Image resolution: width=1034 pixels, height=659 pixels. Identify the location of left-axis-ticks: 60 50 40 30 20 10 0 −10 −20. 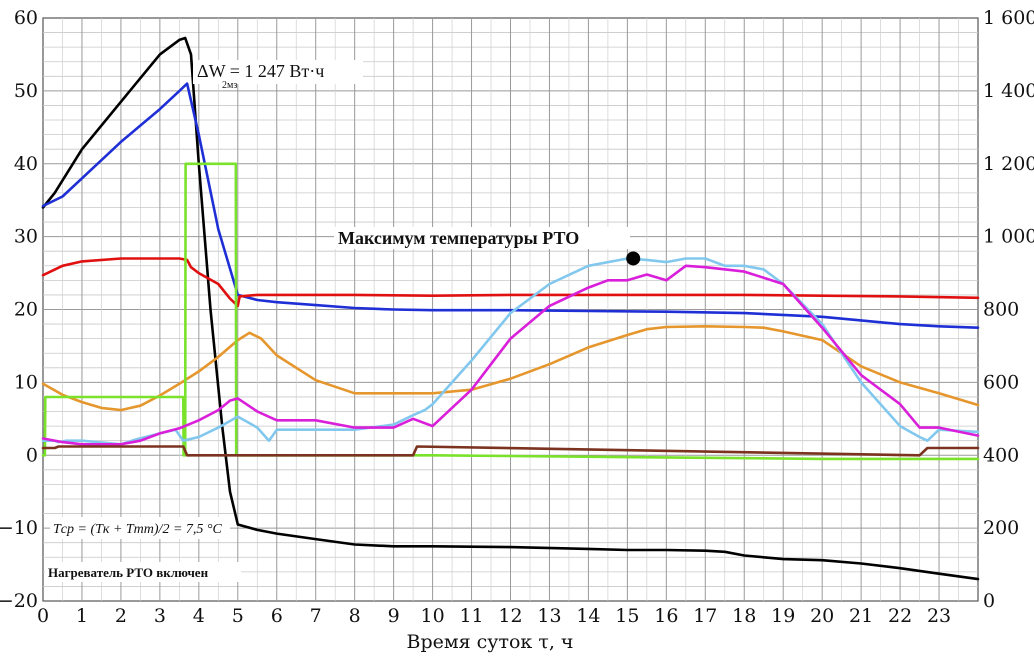
(19, 309).